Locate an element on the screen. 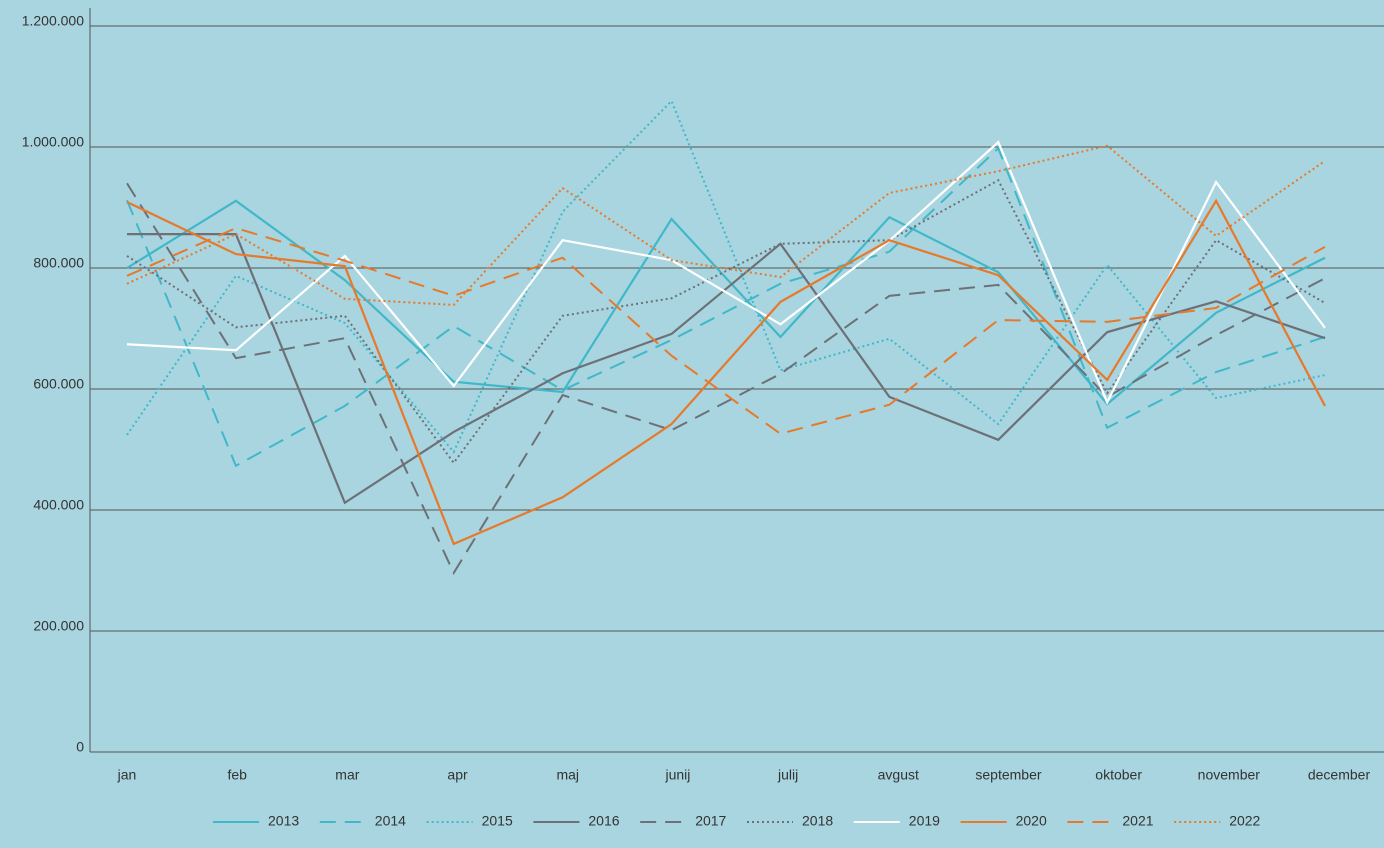 The height and width of the screenshot is (848, 1384). legend-label: 2013 is located at coordinates (283, 821).